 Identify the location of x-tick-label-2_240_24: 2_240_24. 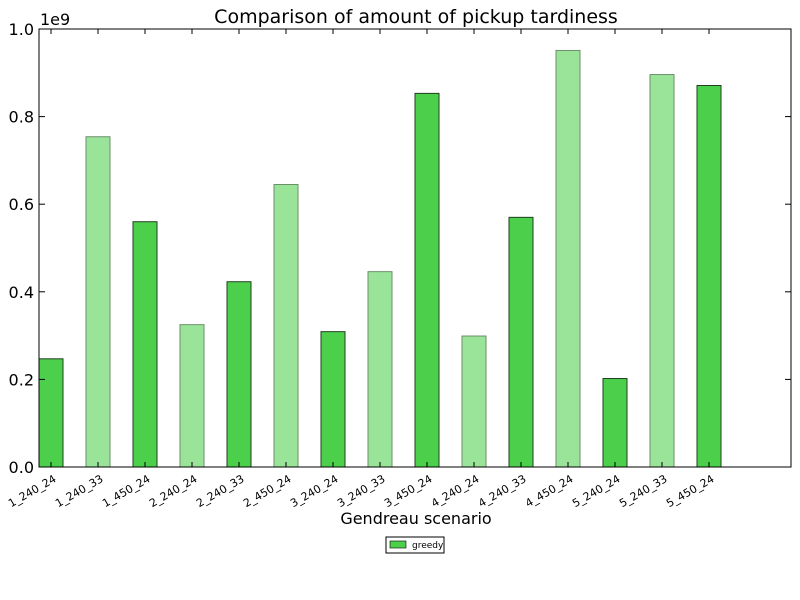
(173, 491).